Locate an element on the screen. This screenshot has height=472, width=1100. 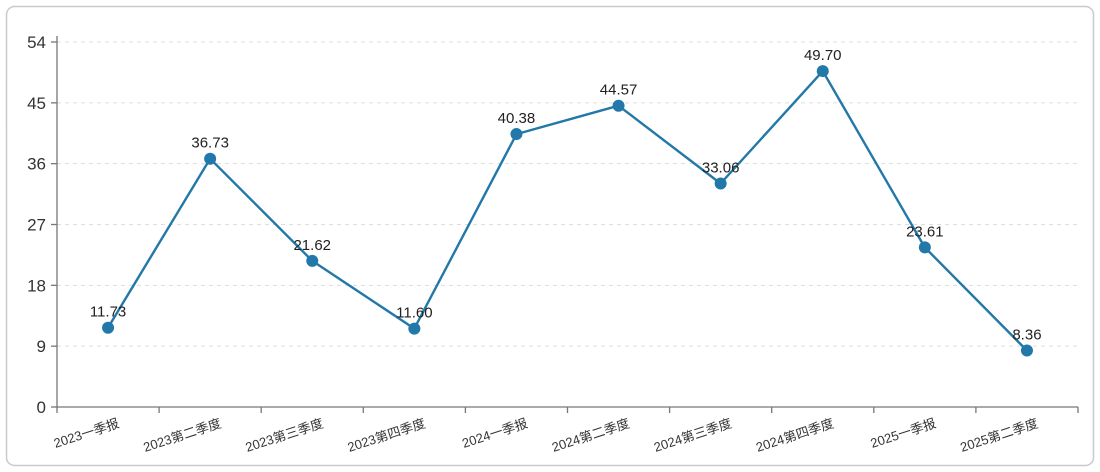
y-tick-label: 0 is located at coordinates (41, 407).